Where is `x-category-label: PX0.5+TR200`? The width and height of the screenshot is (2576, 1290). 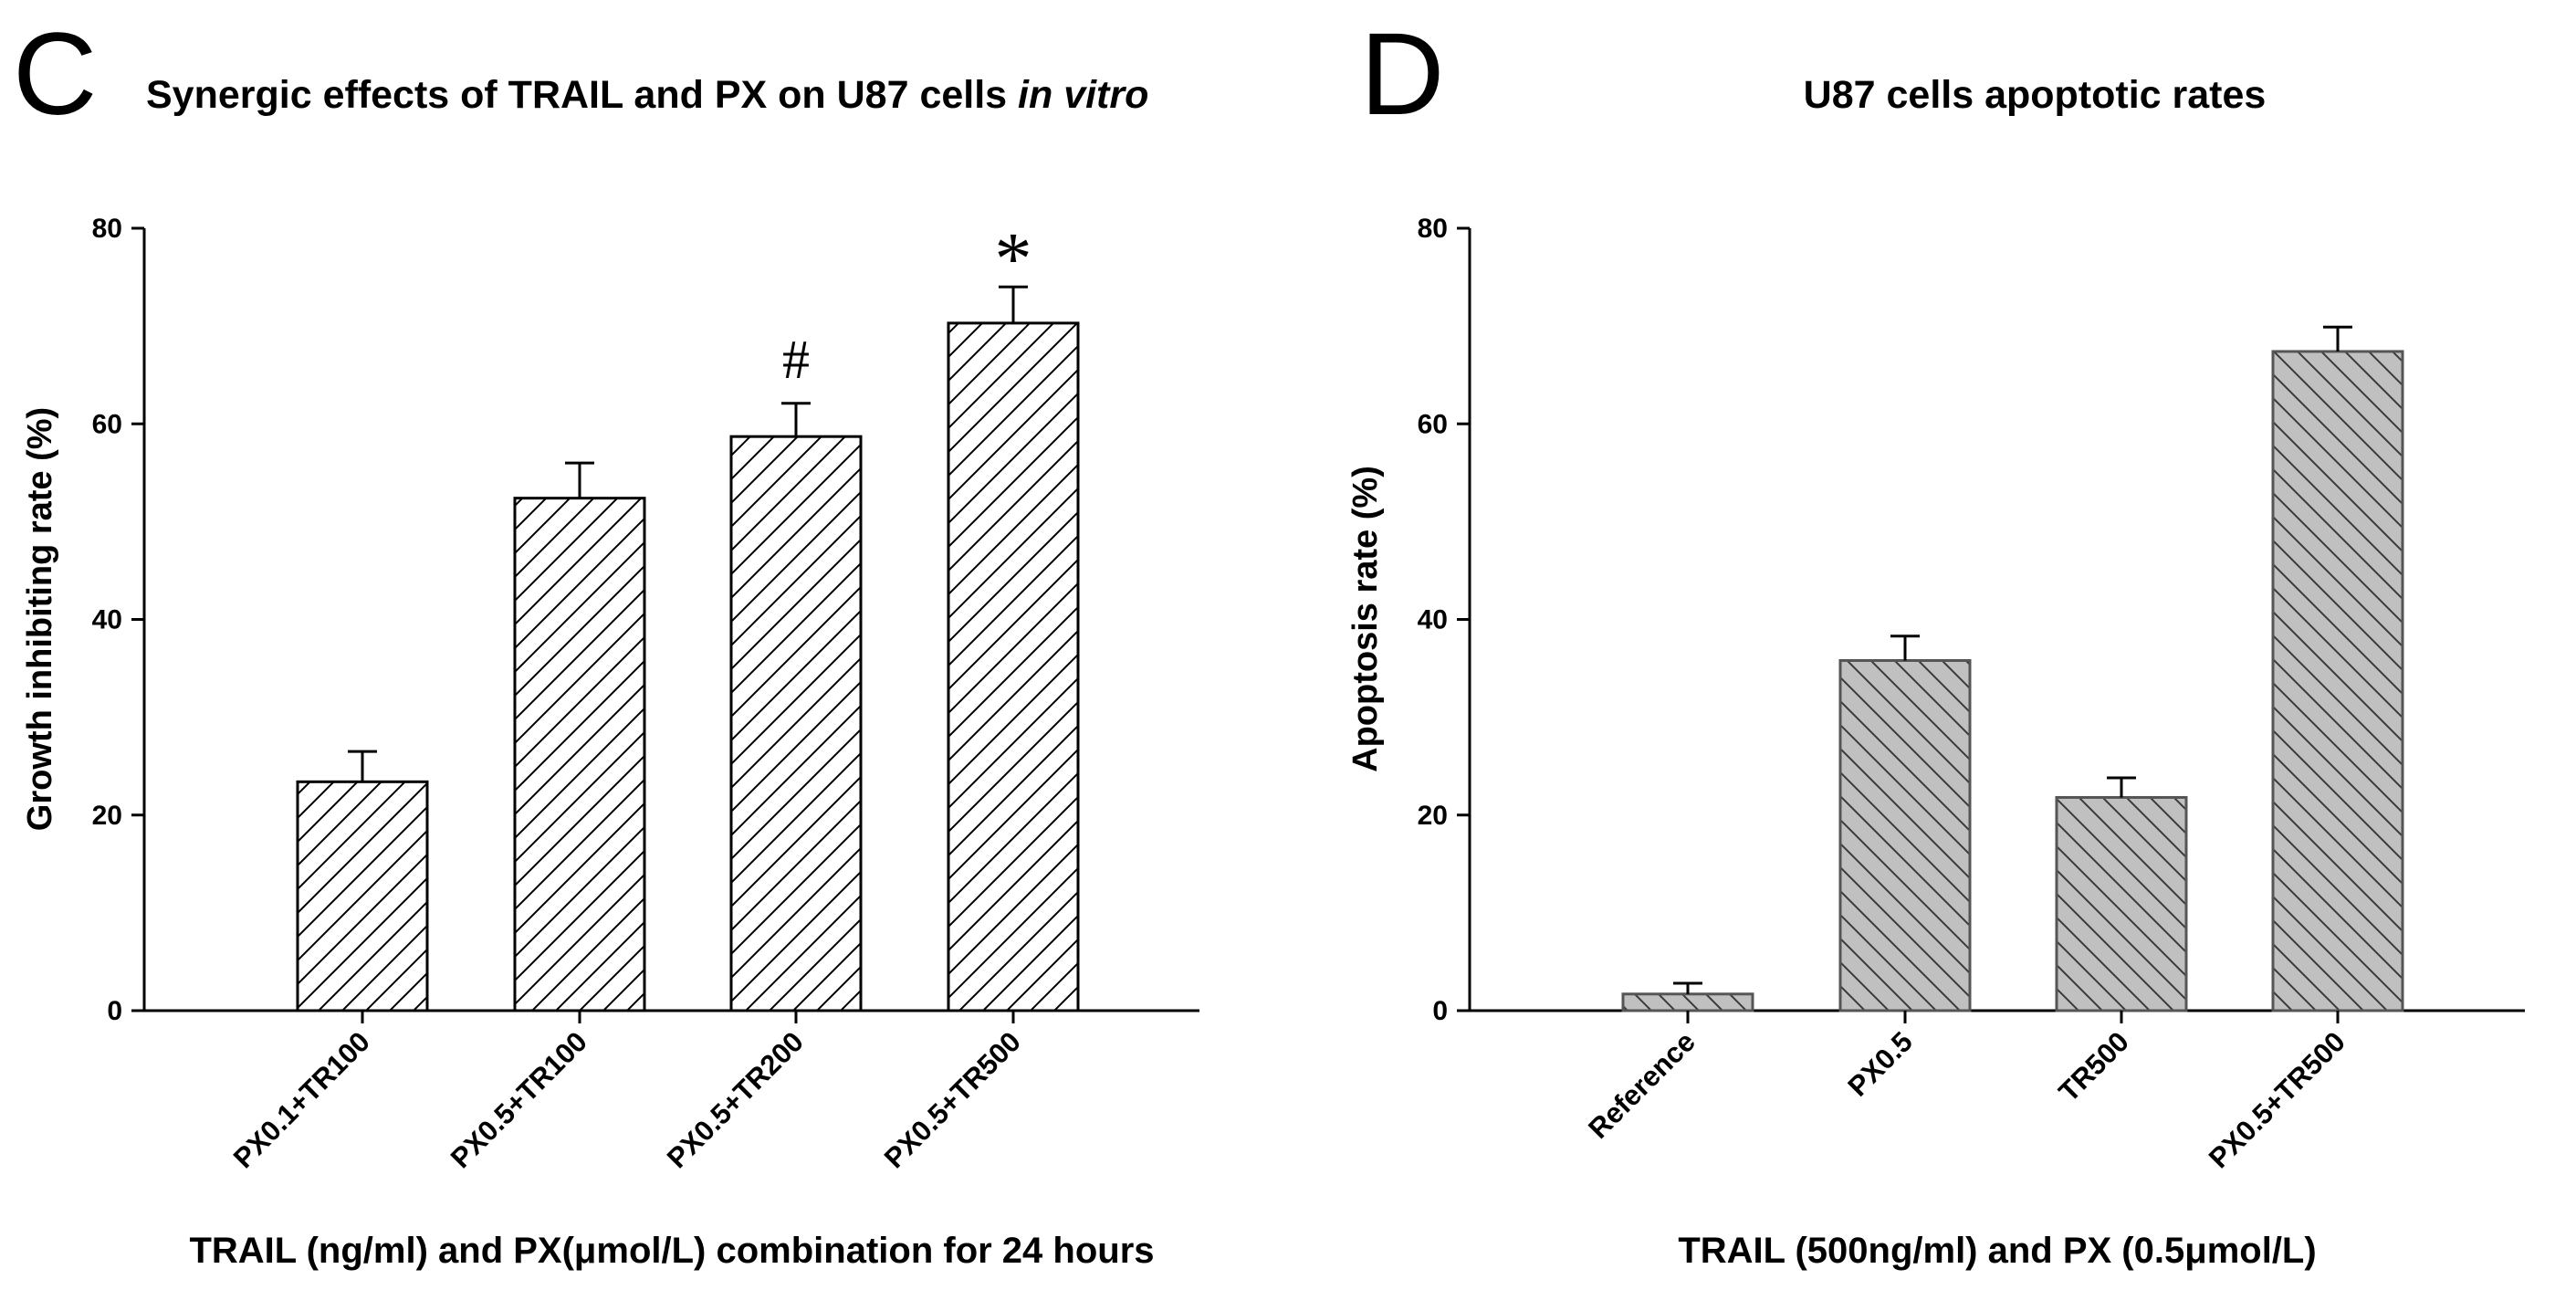
x-category-label: PX0.5+TR200 is located at coordinates (736, 1099).